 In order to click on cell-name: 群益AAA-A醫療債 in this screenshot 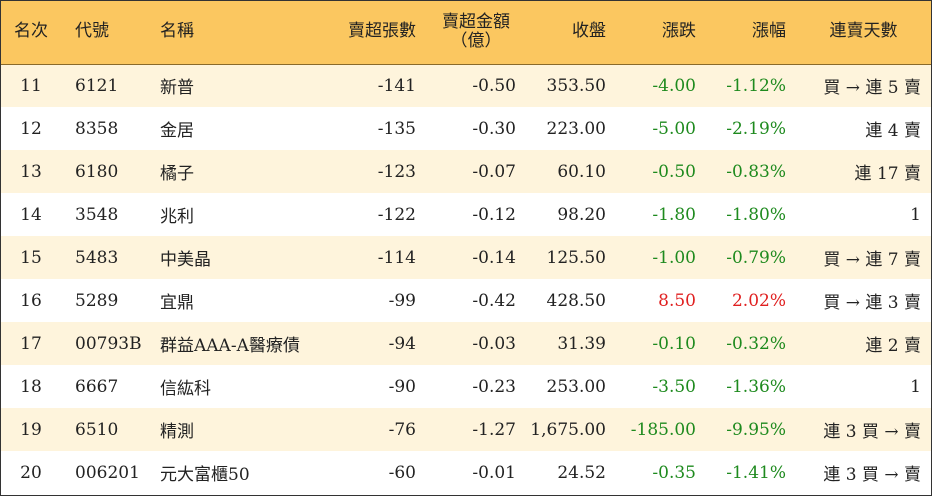, I will do `click(230, 346)`.